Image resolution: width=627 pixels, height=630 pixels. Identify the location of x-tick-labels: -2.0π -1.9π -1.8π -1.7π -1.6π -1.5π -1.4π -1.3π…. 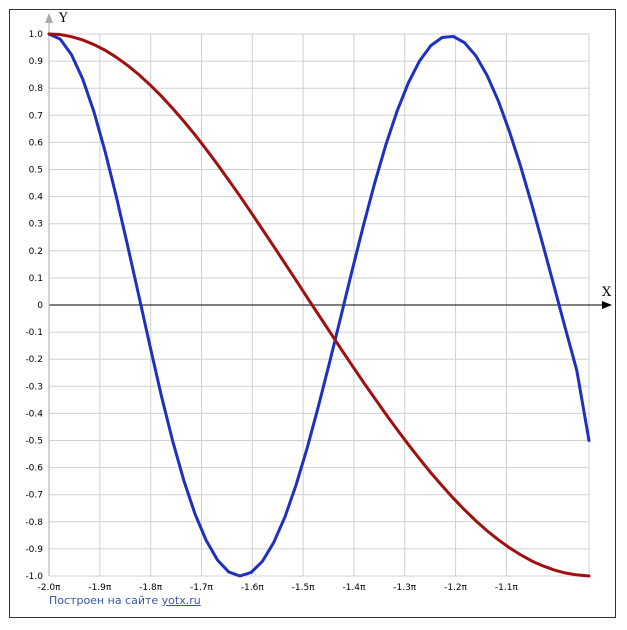
(278, 588).